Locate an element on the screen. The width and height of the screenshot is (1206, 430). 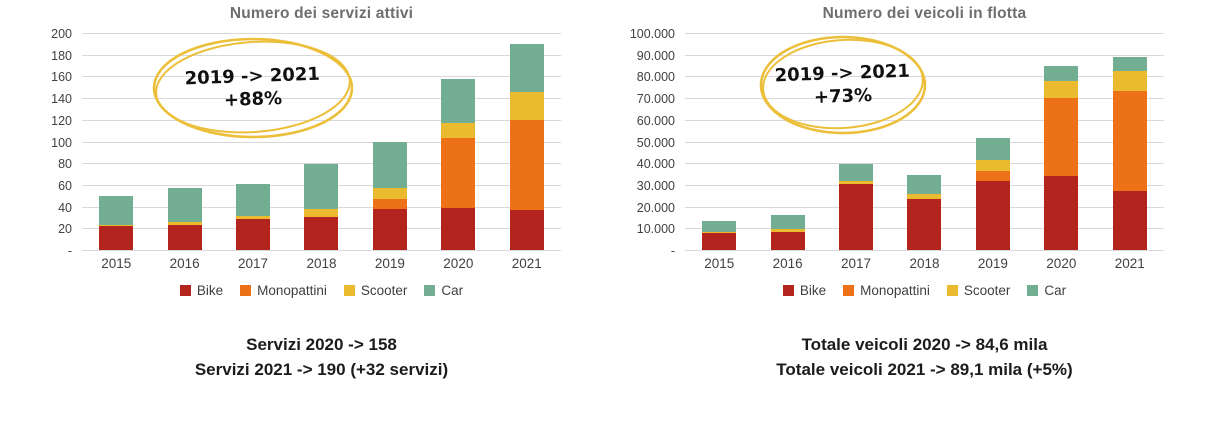
y-tick-label: 60 is located at coordinates (65, 185).